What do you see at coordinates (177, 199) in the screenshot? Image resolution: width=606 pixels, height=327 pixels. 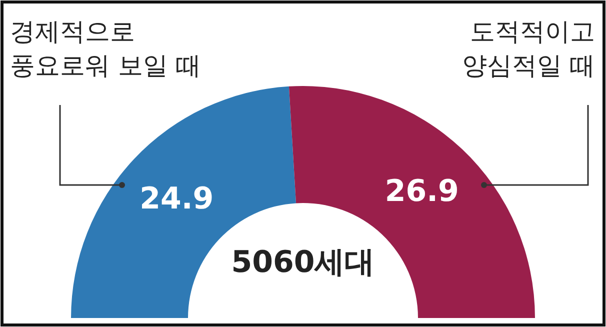 I see `data-label: 24.9` at bounding box center [177, 199].